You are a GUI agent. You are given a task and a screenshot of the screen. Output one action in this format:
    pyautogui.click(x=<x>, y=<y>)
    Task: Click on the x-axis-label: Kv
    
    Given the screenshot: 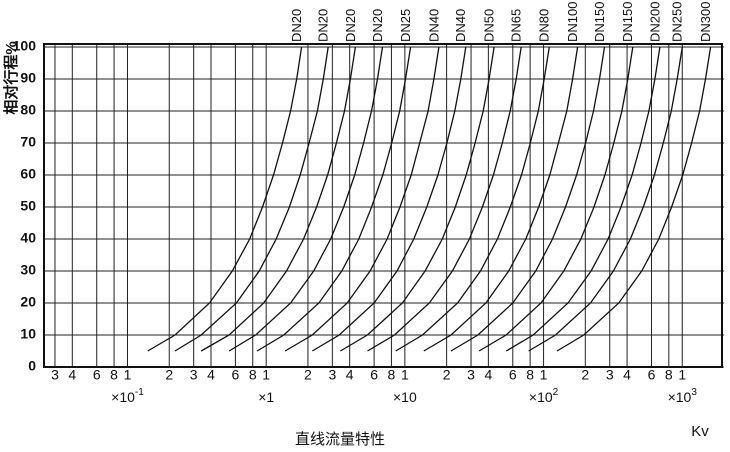 What is the action you would take?
    pyautogui.click(x=700, y=431)
    